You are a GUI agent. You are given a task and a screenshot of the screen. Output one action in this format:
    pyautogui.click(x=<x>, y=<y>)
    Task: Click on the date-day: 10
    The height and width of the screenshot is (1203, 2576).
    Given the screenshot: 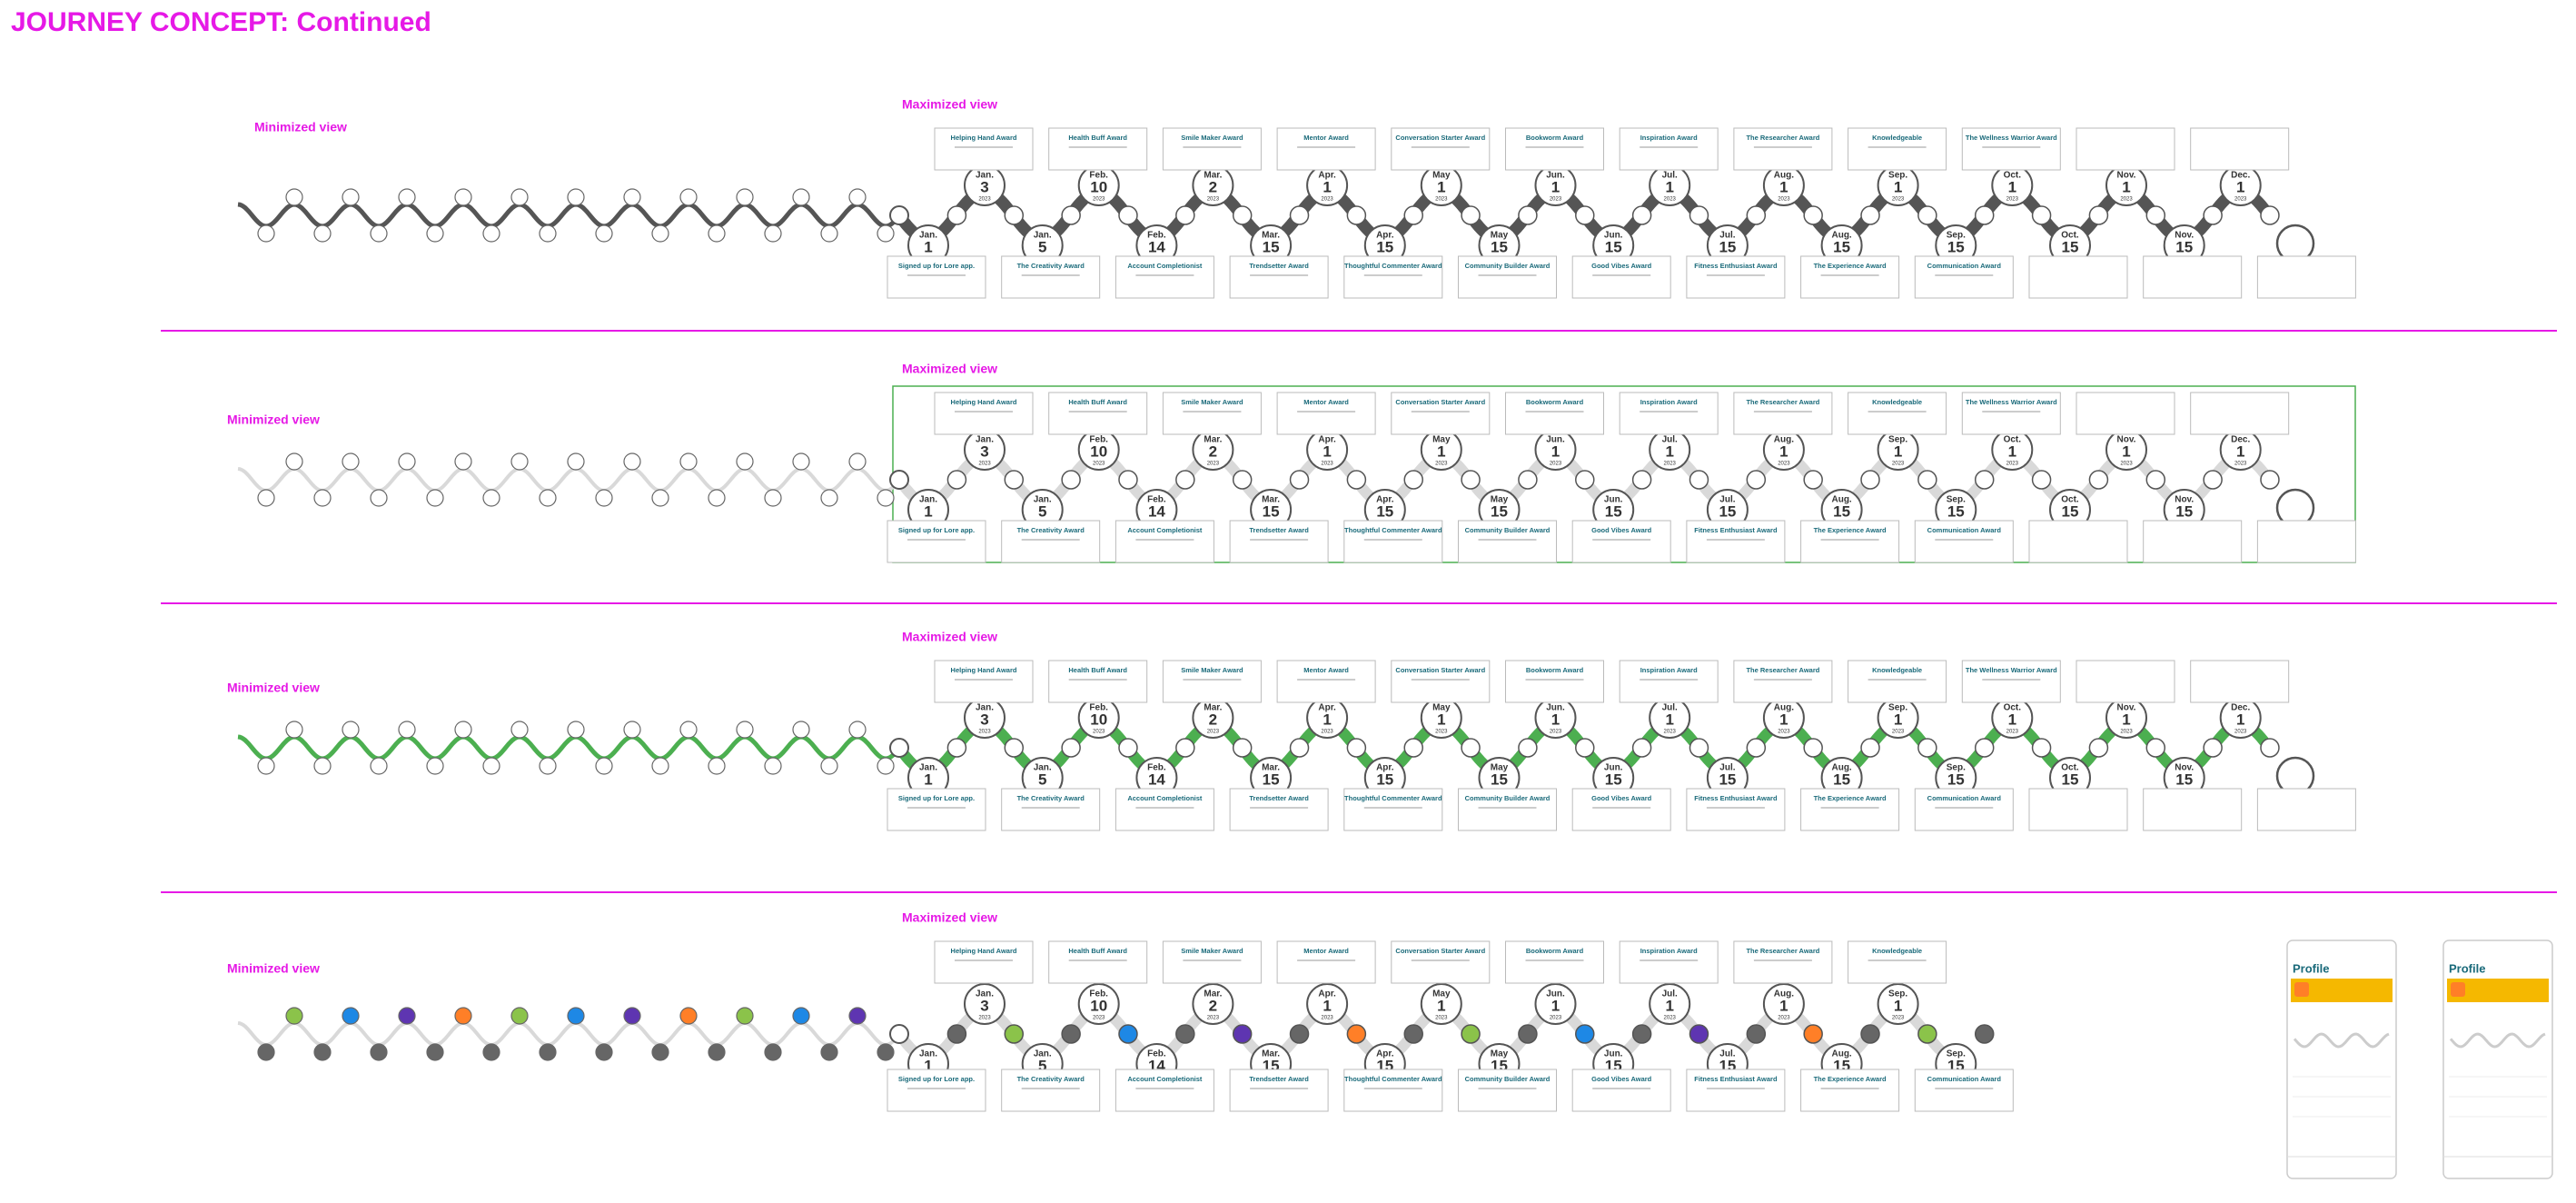 What is the action you would take?
    pyautogui.click(x=1098, y=451)
    